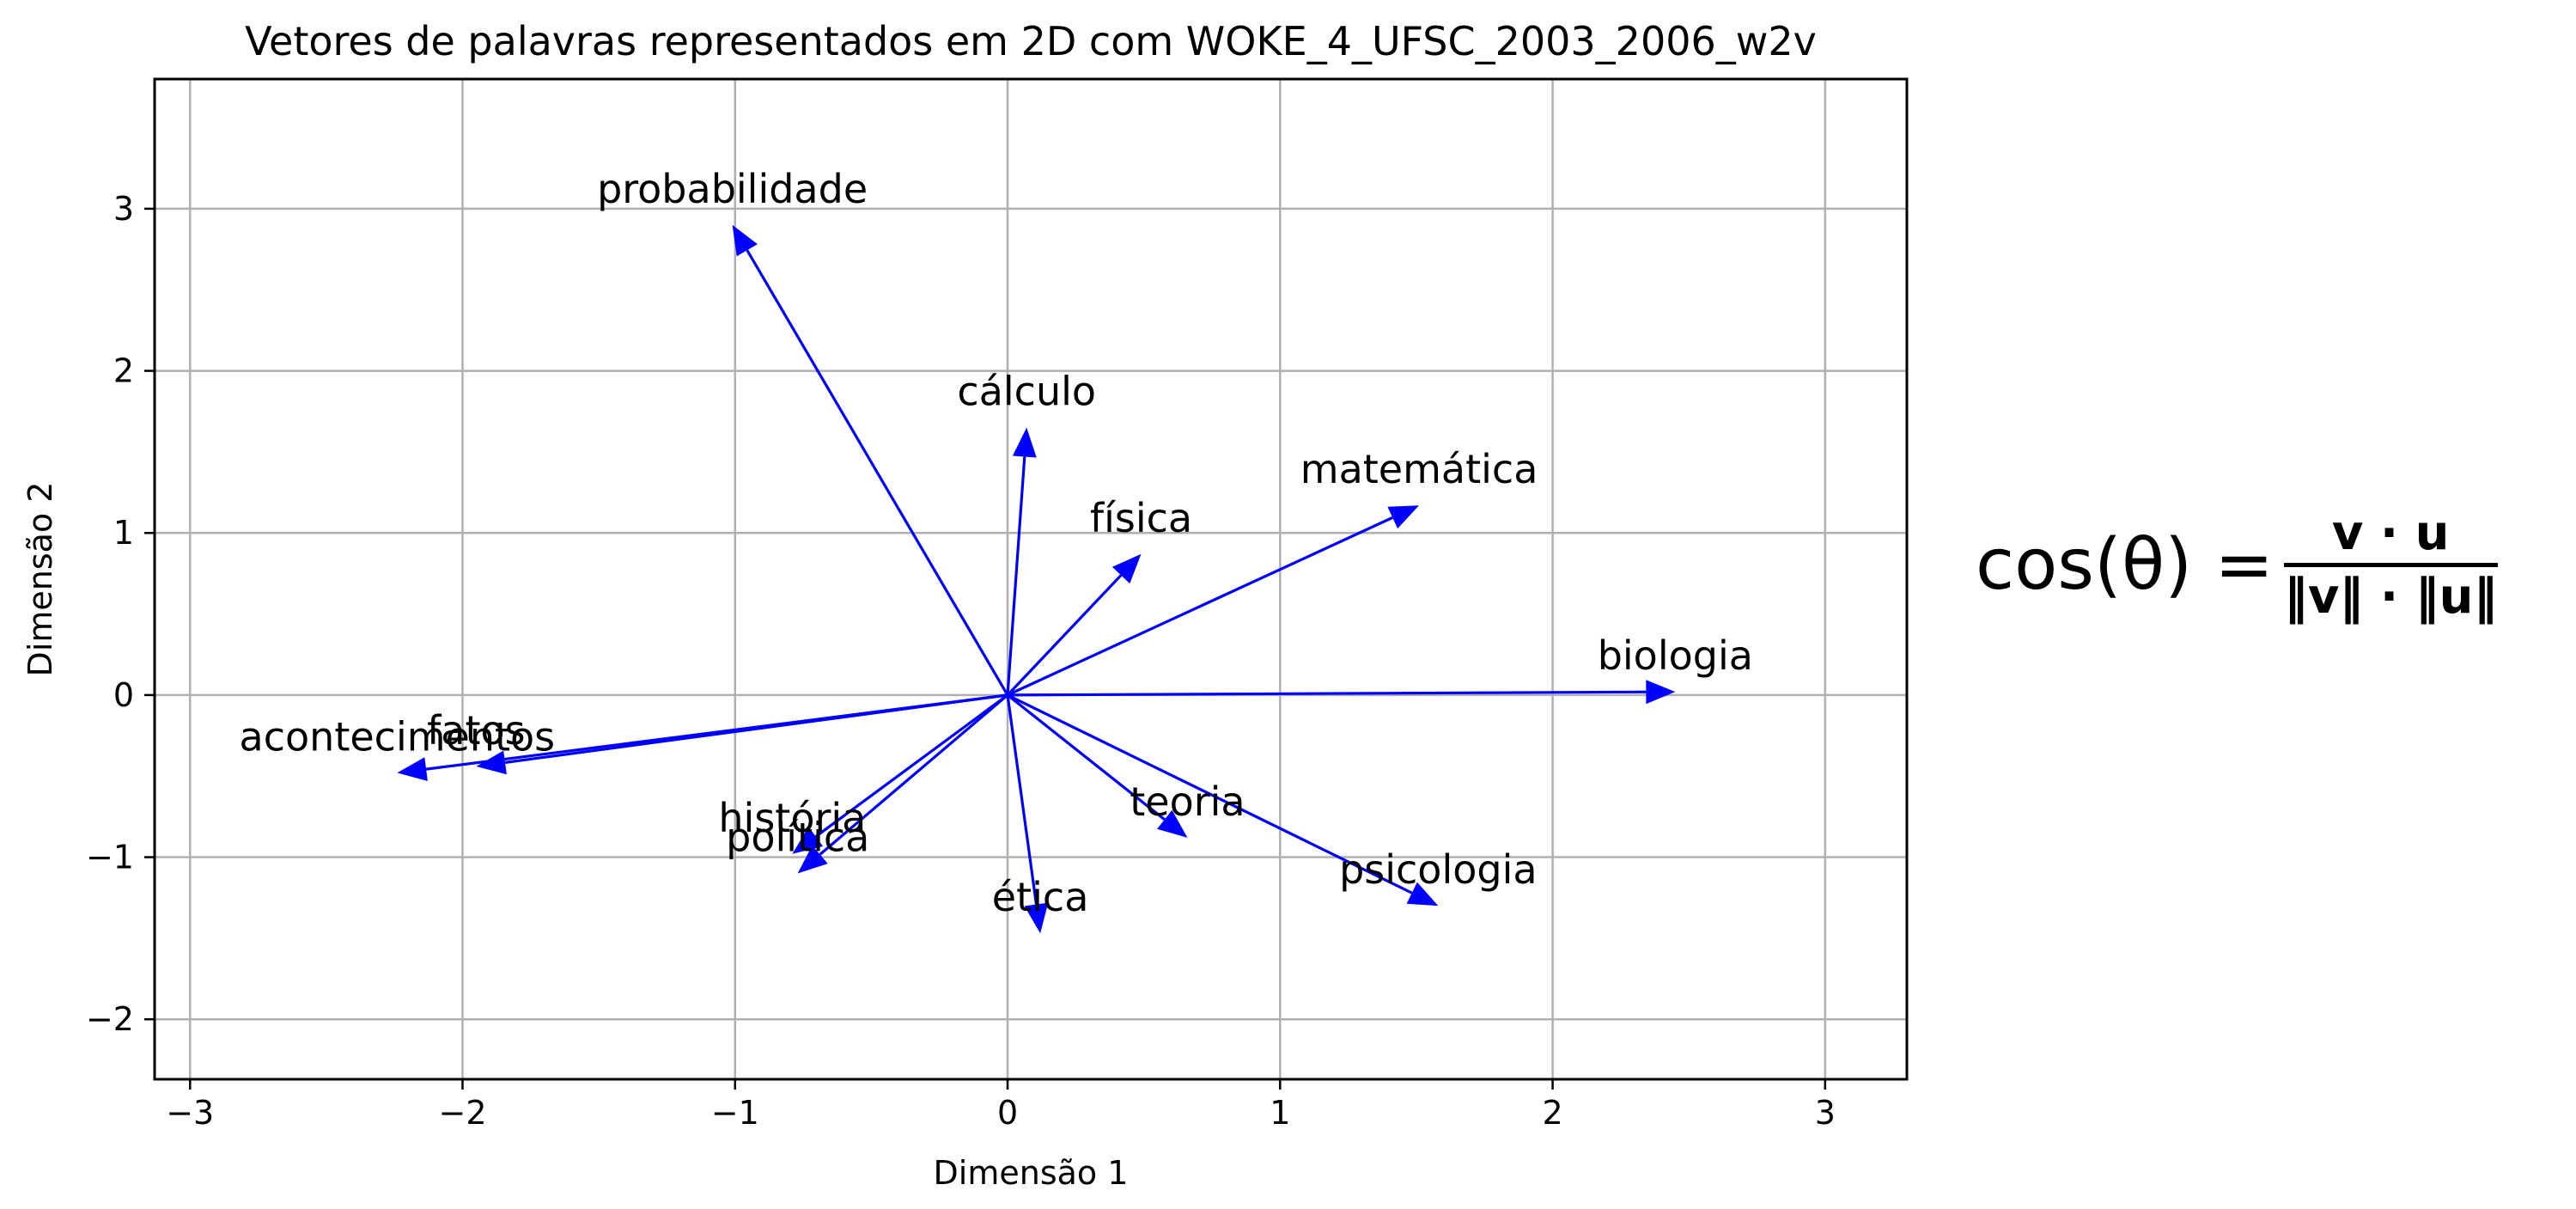 This screenshot has width=2576, height=1209. I want to click on vector-probabilidade-arrowhead, so click(745, 240).